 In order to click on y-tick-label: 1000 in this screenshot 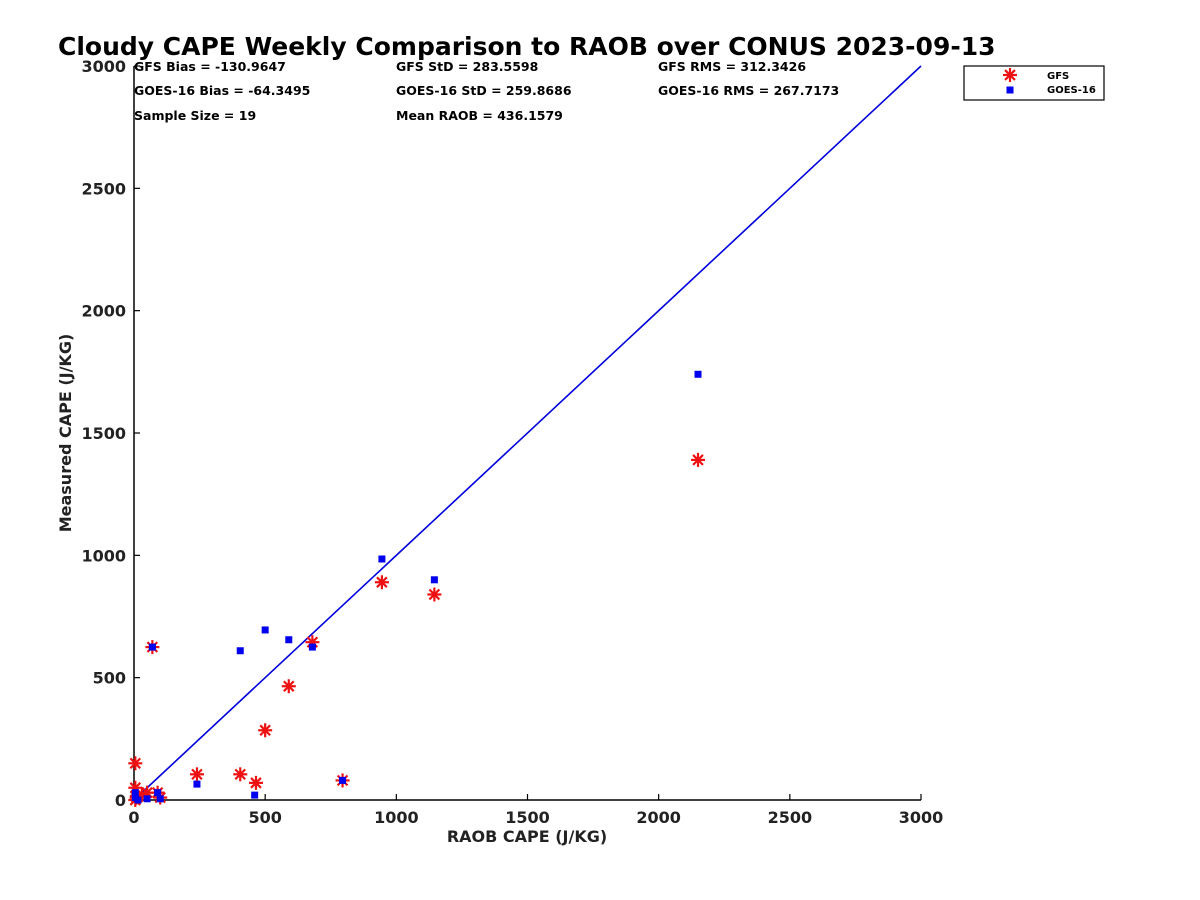, I will do `click(103, 555)`.